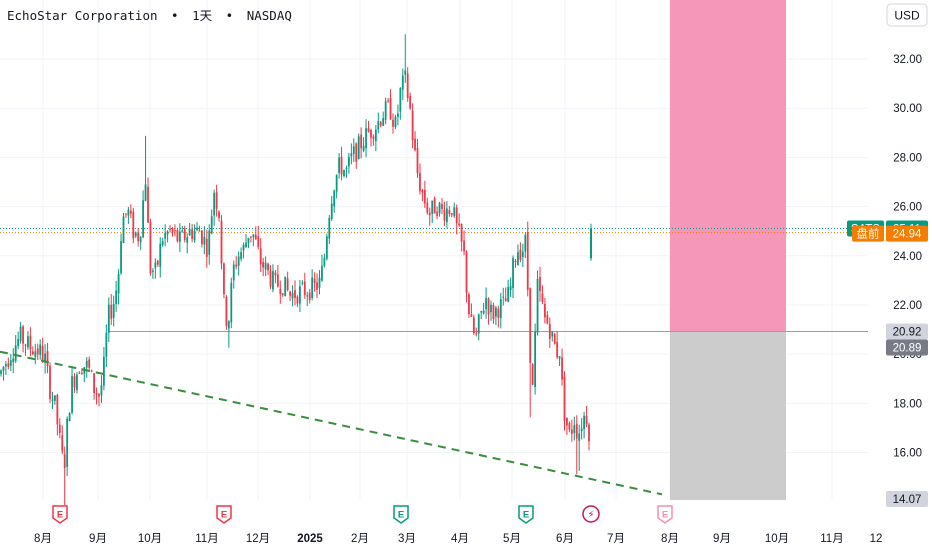  What do you see at coordinates (616, 539) in the screenshot?
I see `time-tick-label: 7月` at bounding box center [616, 539].